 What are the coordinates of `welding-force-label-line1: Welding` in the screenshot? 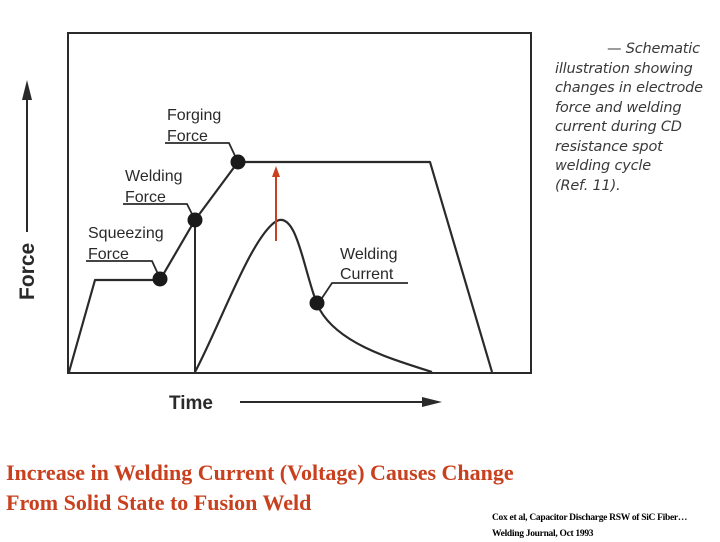 It's located at (154, 176).